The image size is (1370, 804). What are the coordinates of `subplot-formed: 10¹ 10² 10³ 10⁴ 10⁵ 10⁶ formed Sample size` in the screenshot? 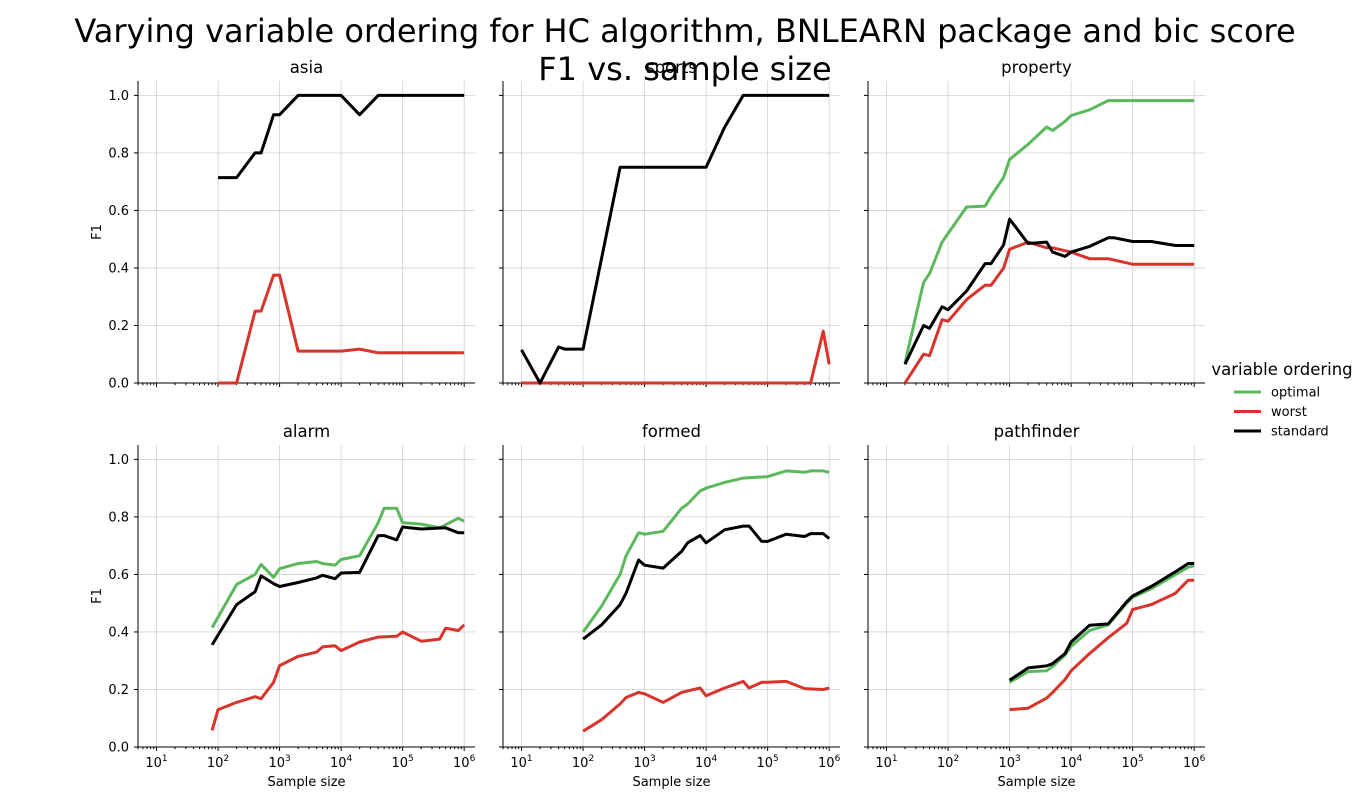 It's located at (670, 606).